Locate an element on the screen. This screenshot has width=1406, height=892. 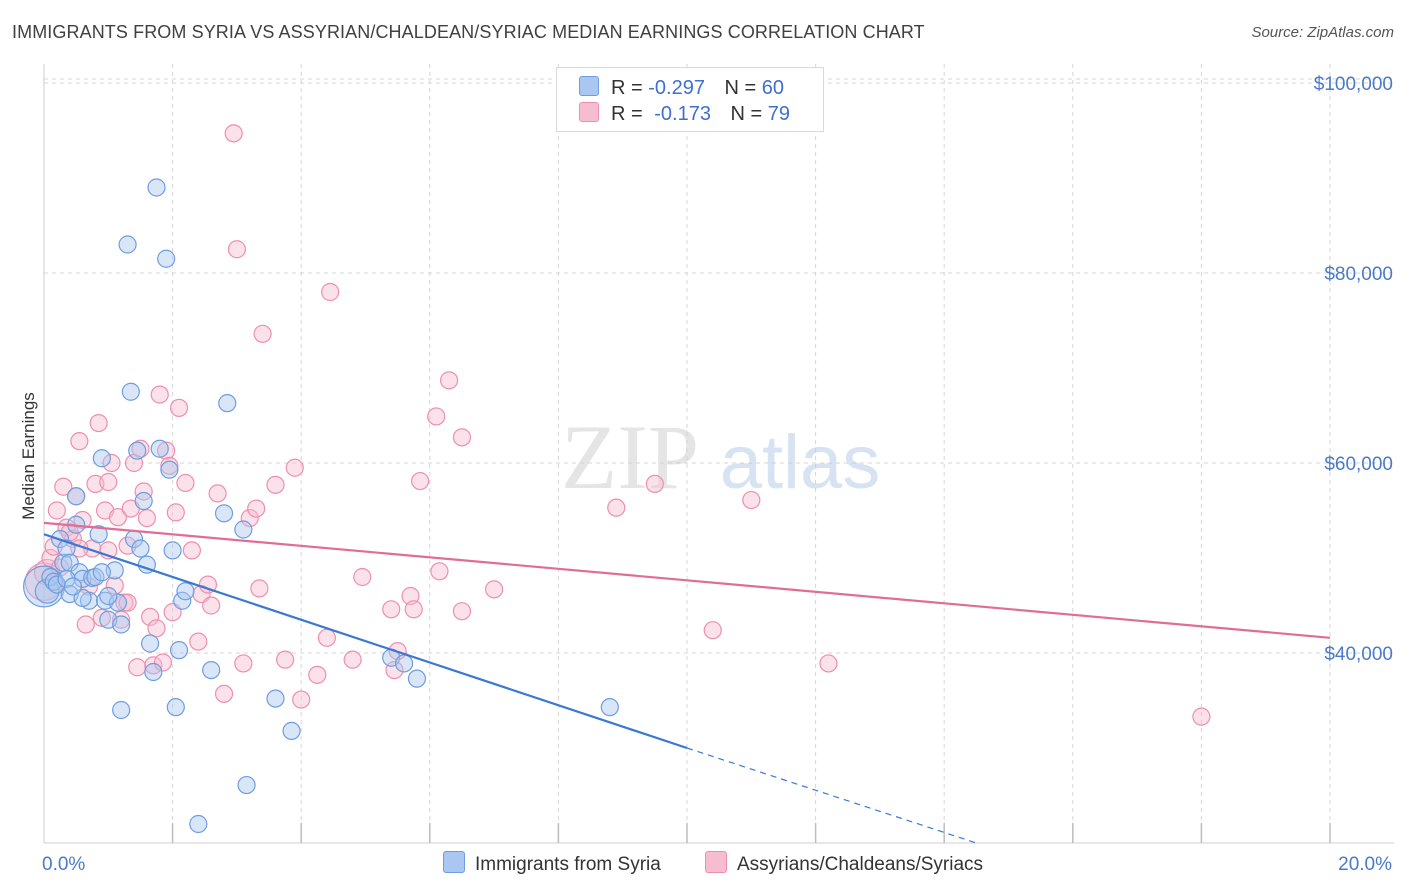
bottom-legend-swatch-syria is located at coordinates (454, 862).